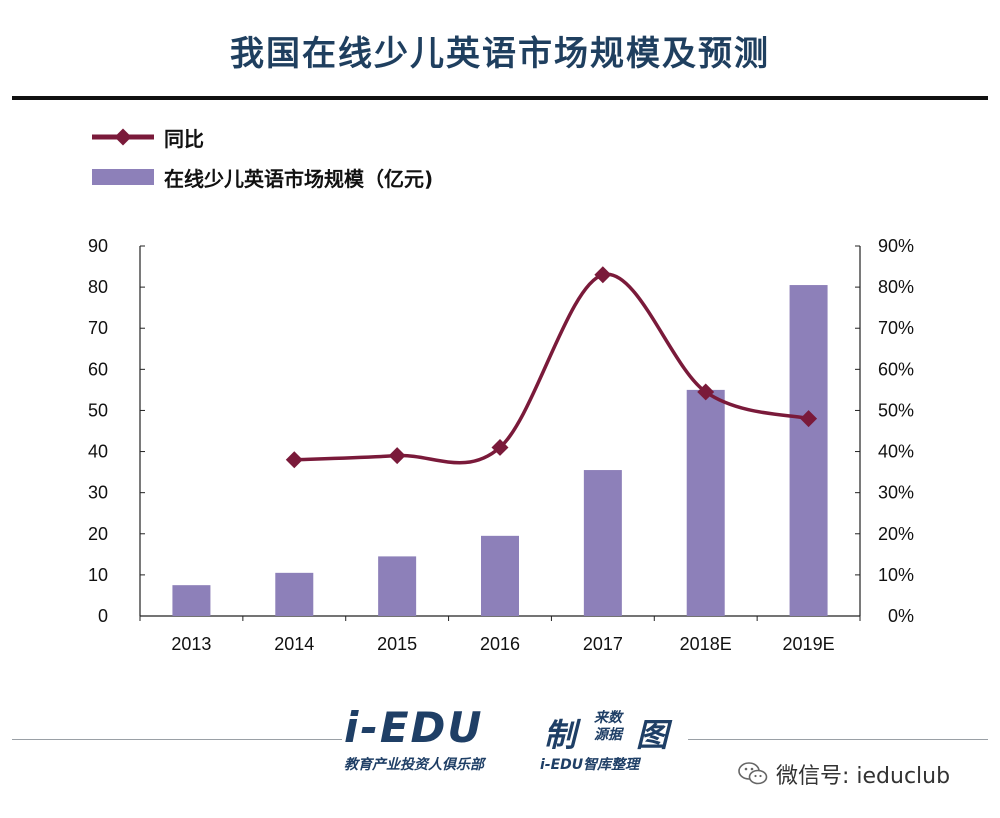  Describe the element at coordinates (706, 644) in the screenshot. I see `x-tick-label: 2018E` at that location.